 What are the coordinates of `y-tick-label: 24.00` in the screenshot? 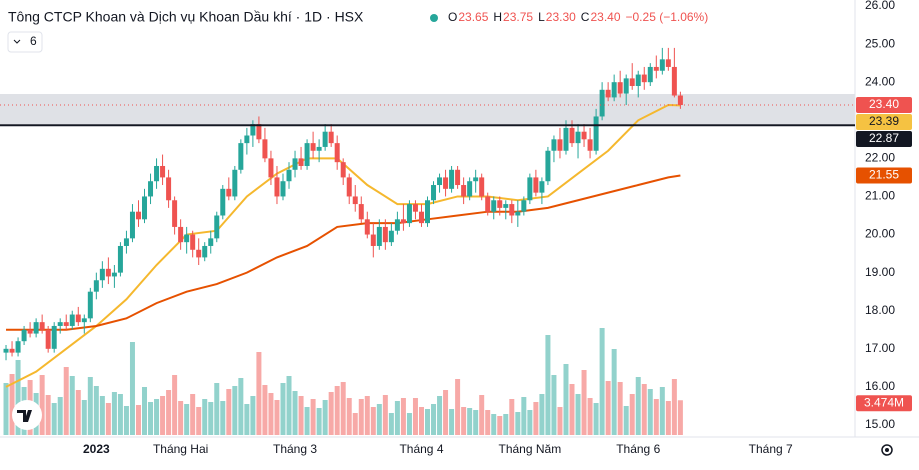 It's located at (880, 81).